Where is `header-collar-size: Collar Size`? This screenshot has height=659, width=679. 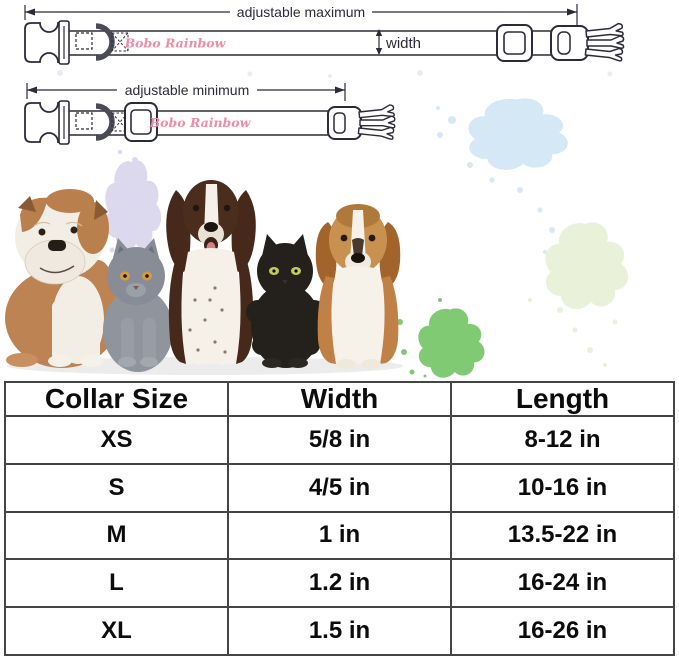
header-collar-size: Collar Size is located at coordinates (116, 399).